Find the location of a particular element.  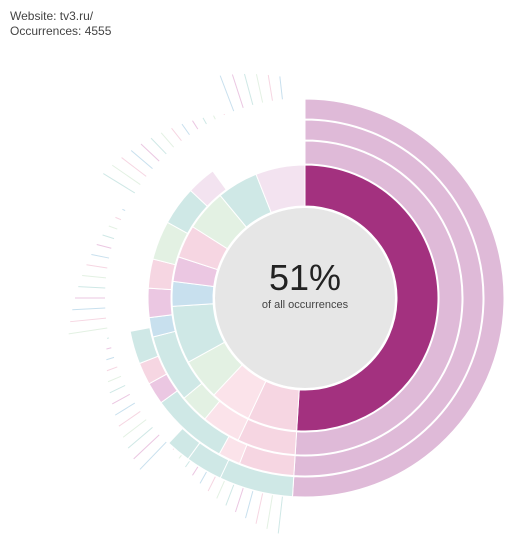

center-percentage: 51% is located at coordinates (305, 277).